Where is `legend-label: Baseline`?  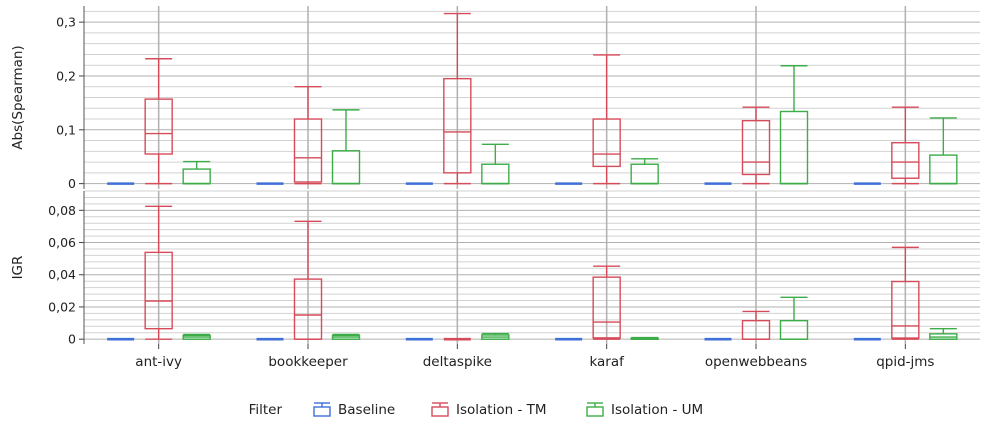
legend-label: Baseline is located at coordinates (366, 410).